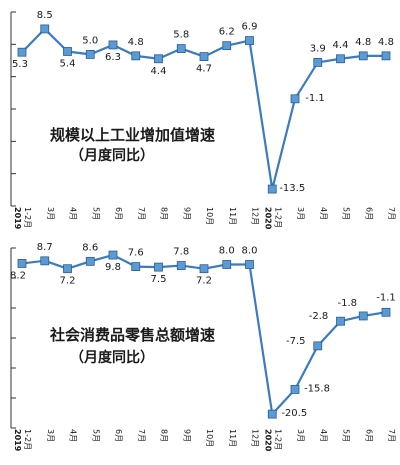 The height and width of the screenshot is (465, 400). Describe the element at coordinates (68, 63) in the screenshot. I see `data-label: 5.4` at that location.